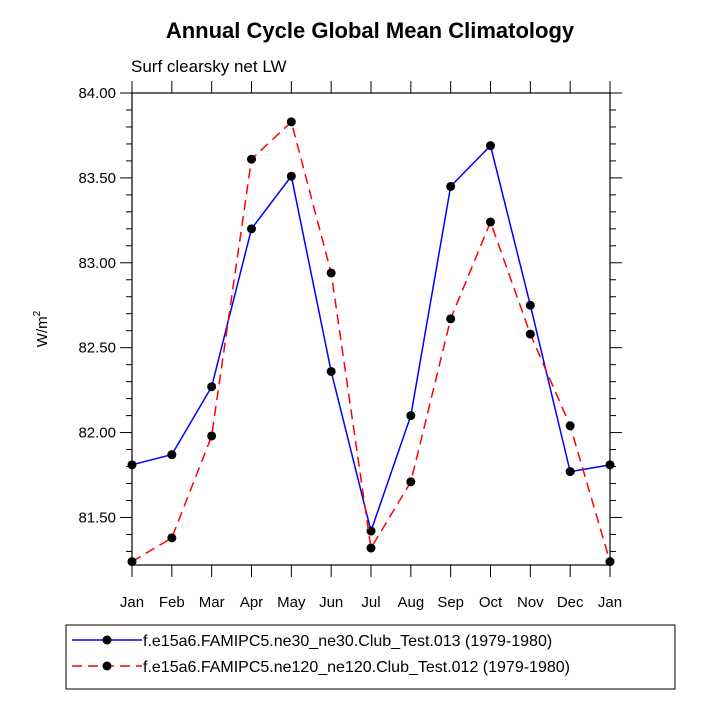 This screenshot has width=708, height=708. Describe the element at coordinates (97, 517) in the screenshot. I see `y-tick-label: 81.50` at that location.